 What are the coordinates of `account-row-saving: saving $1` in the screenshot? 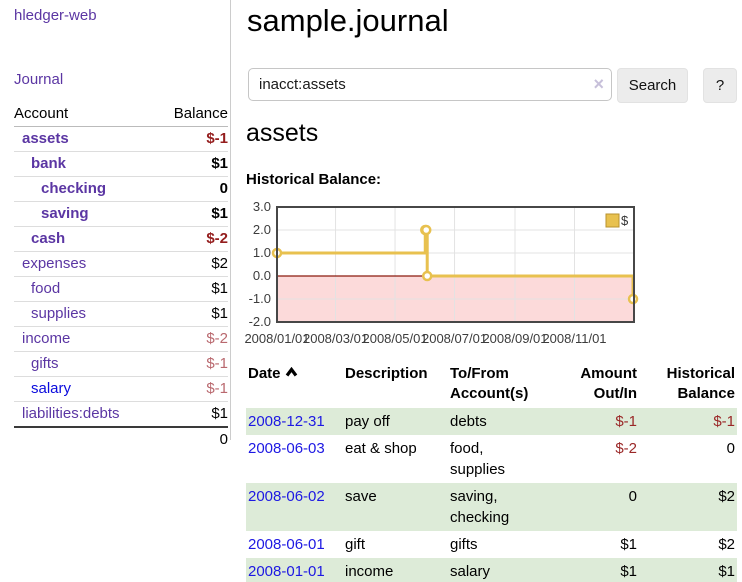 It's located at (121, 214).